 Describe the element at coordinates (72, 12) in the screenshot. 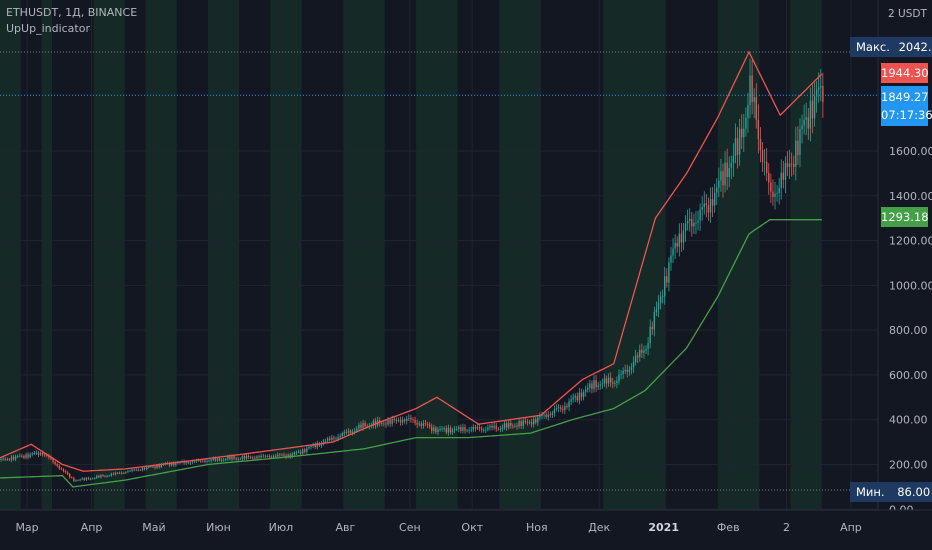

I see `symbol-title: ETHUSDT, 1Д, BINANCE` at that location.